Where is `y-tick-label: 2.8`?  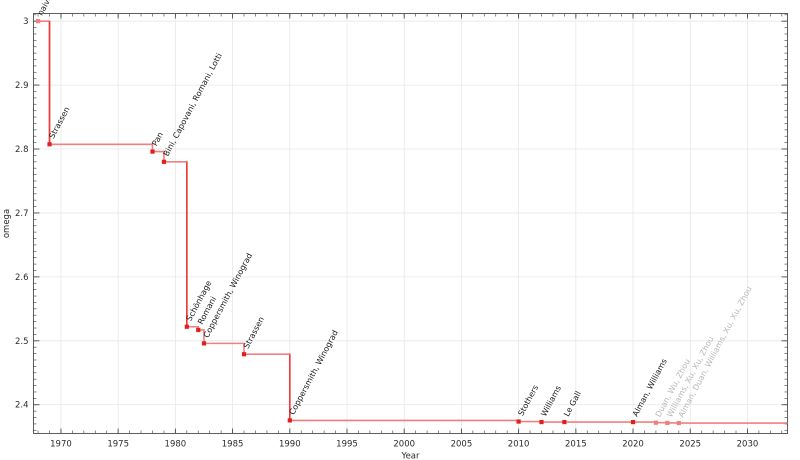
y-tick-label: 2.8 is located at coordinates (22, 150).